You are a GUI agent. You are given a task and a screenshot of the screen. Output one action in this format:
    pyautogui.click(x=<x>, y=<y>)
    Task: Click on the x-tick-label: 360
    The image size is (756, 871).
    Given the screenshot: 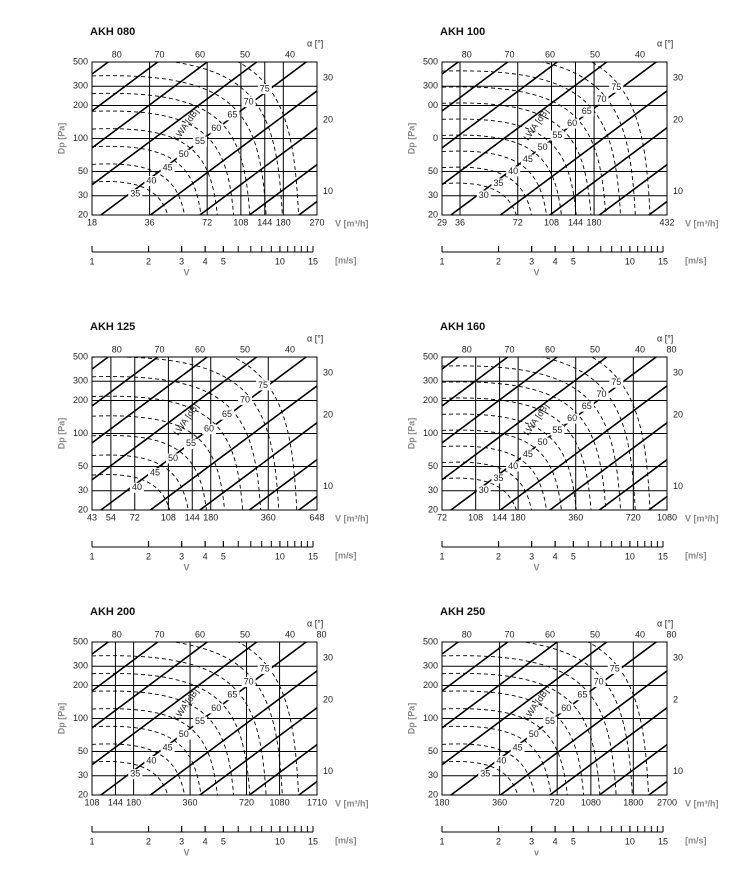 What is the action you would take?
    pyautogui.click(x=499, y=802)
    